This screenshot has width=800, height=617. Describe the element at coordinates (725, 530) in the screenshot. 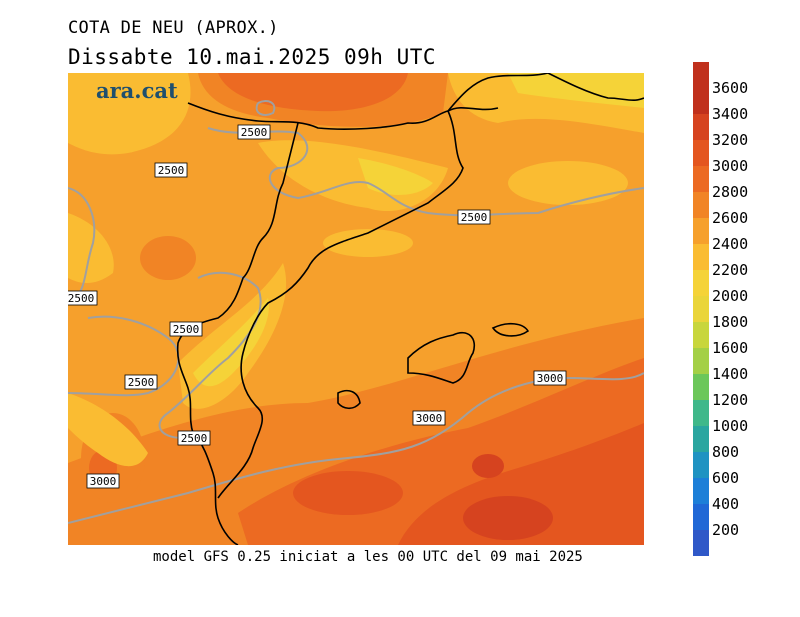

I see `legend-label: 200` at that location.